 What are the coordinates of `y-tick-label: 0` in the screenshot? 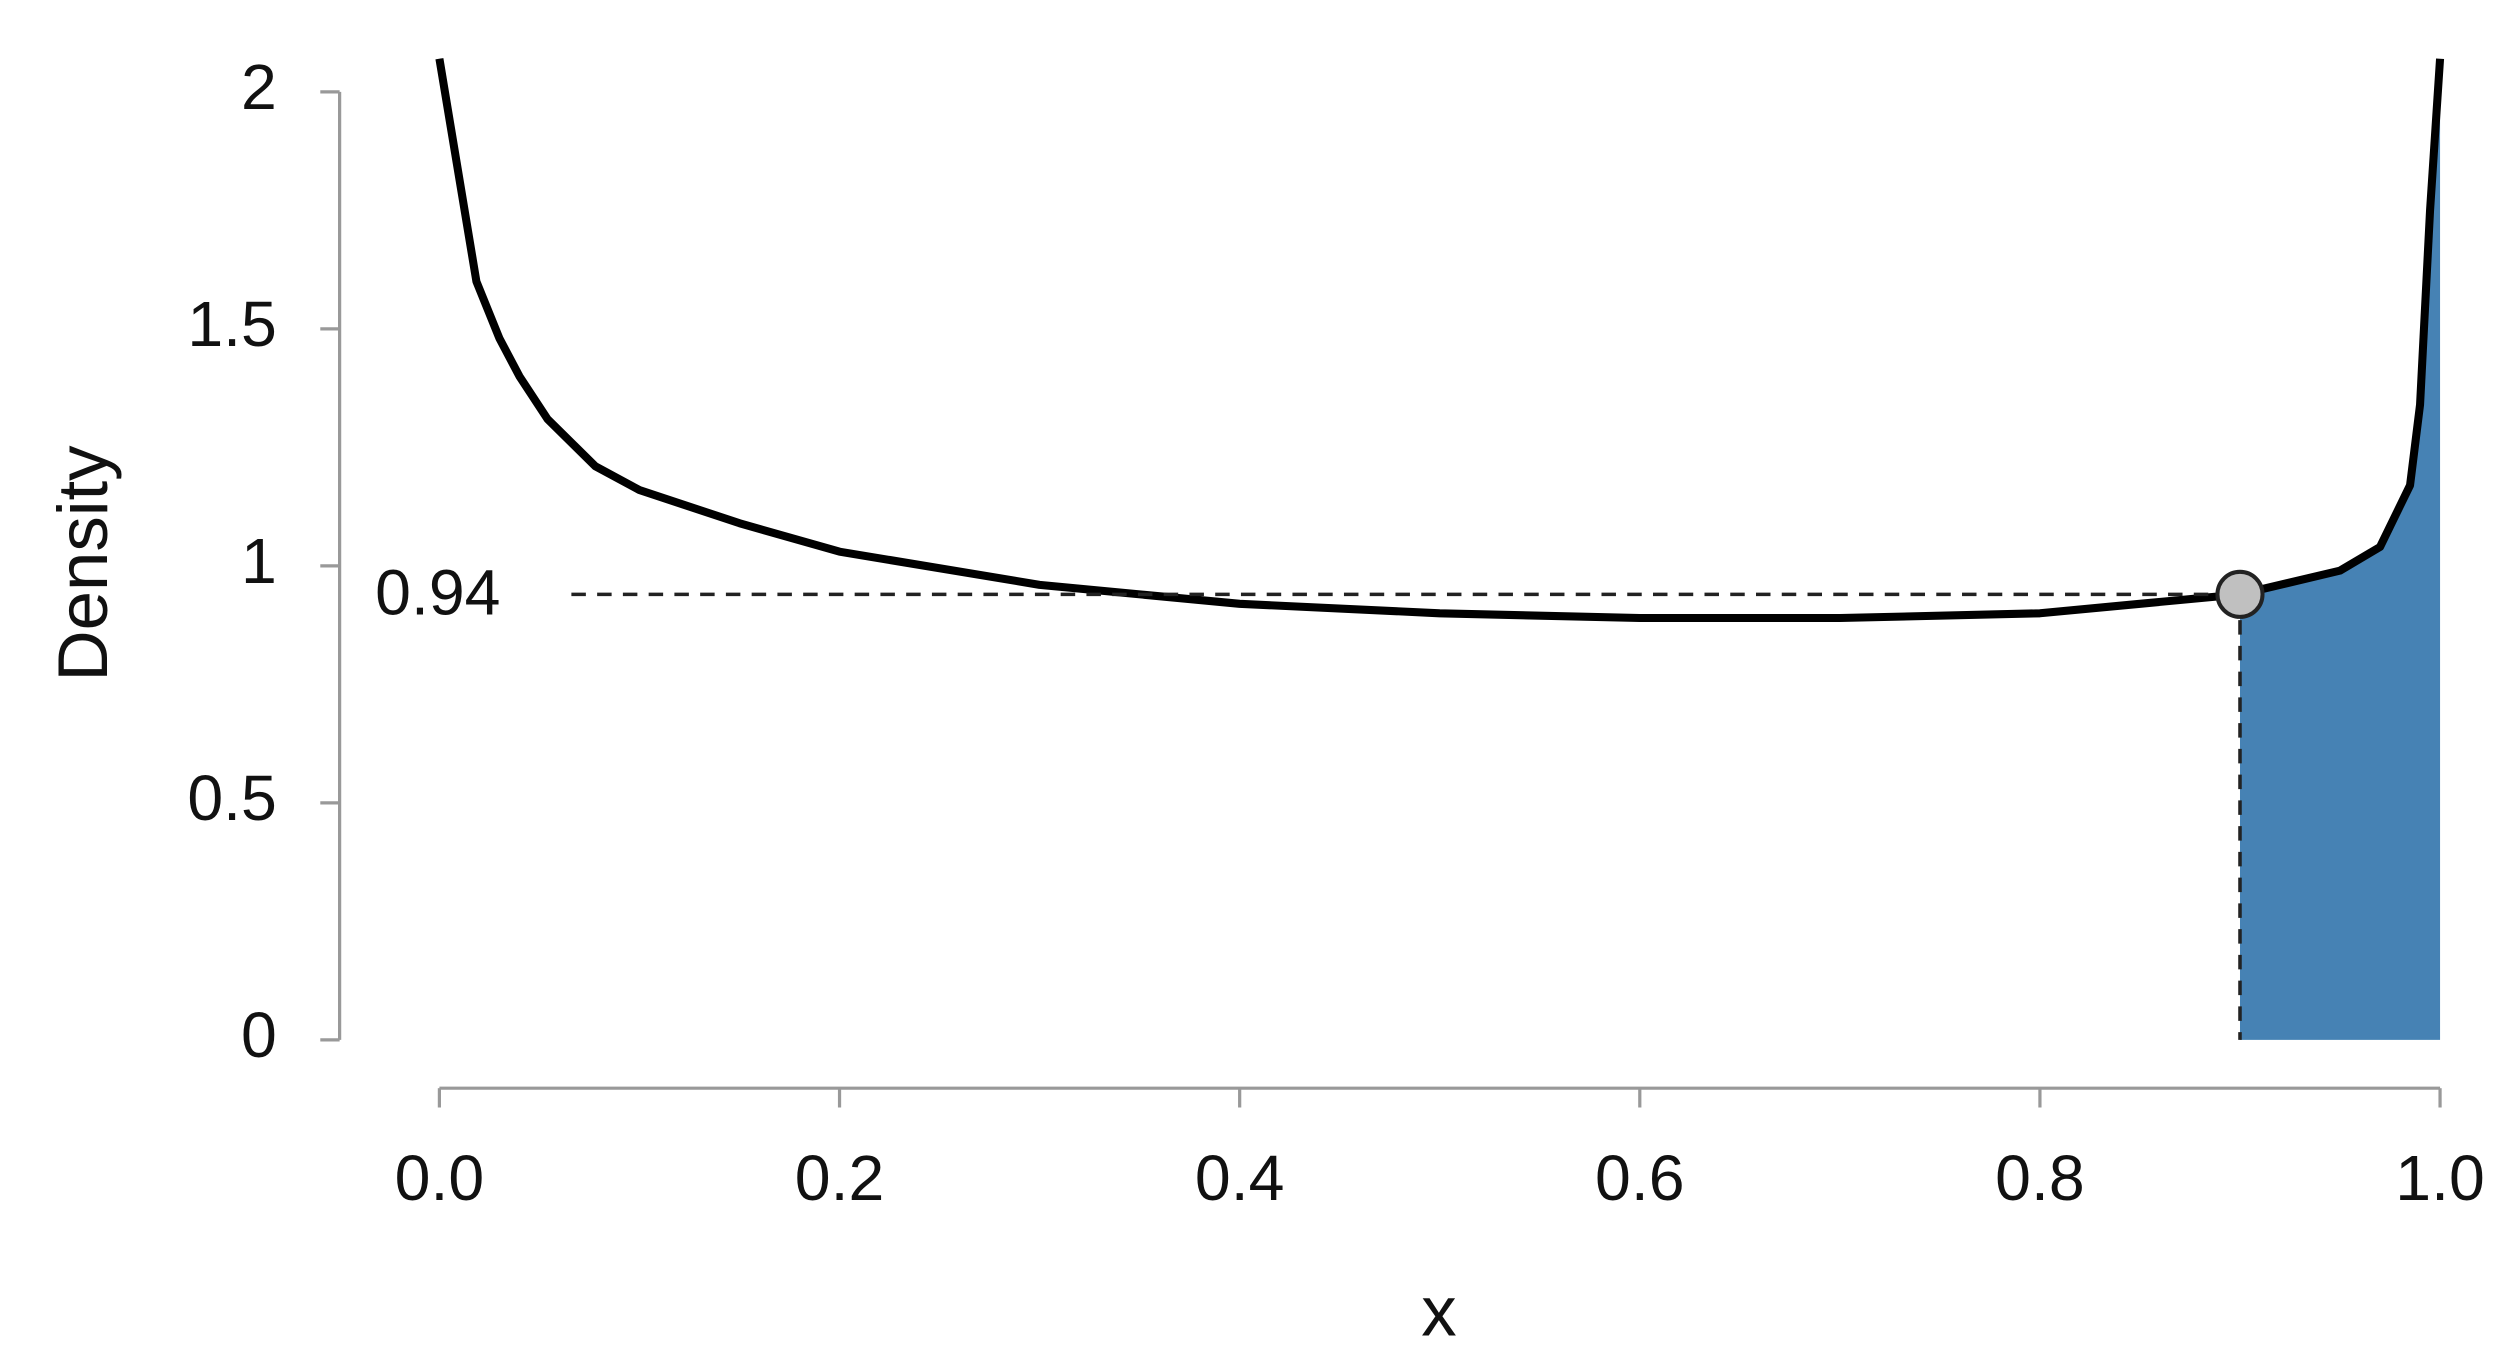 It's located at (259, 1035).